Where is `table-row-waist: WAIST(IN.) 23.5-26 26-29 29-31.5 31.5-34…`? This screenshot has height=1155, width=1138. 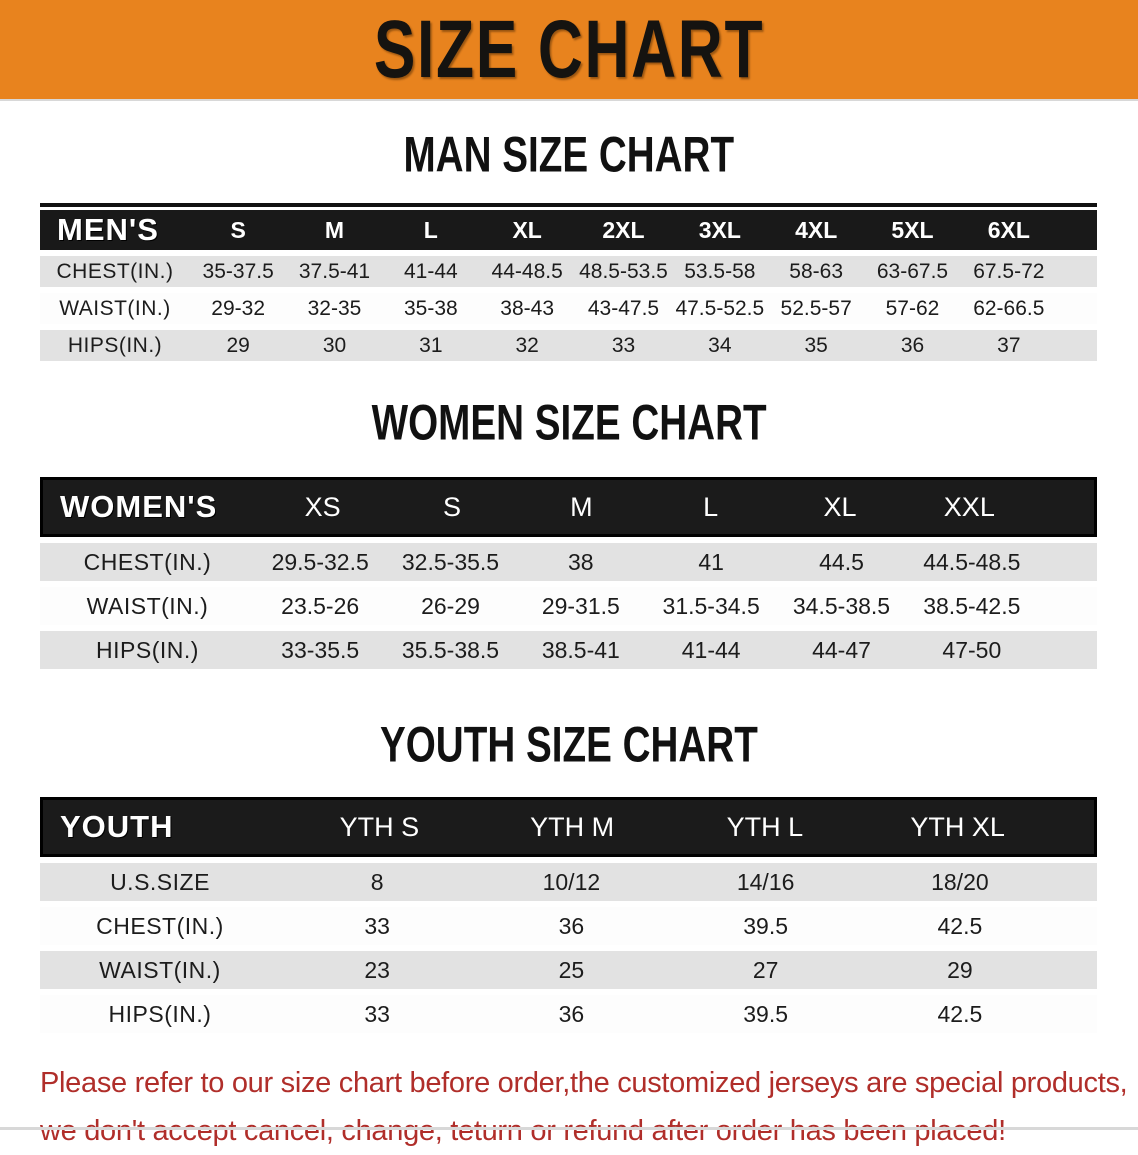 table-row-waist: WAIST(IN.) 23.5-26 26-29 29-31.5 31.5-34… is located at coordinates (568, 606).